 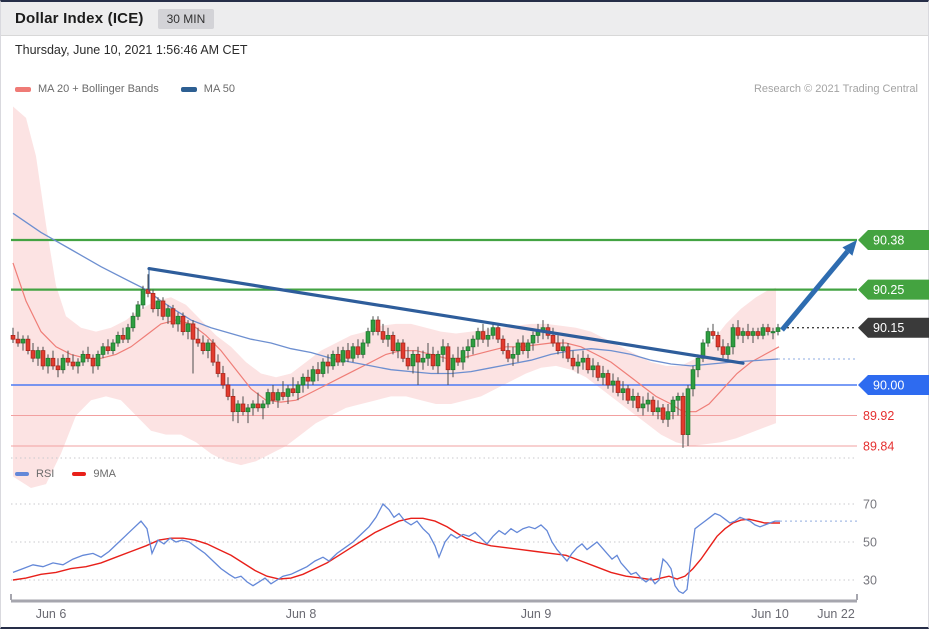 I want to click on rsi-legend-swatch-icon, so click(x=22, y=474).